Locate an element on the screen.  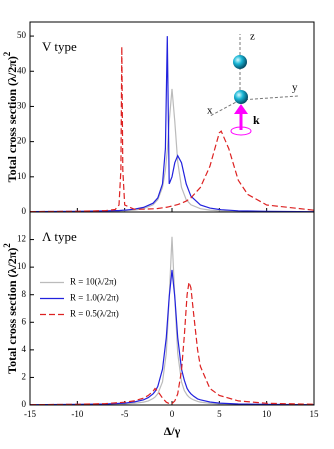
x-tick-label: -10 is located at coordinates (77, 414).